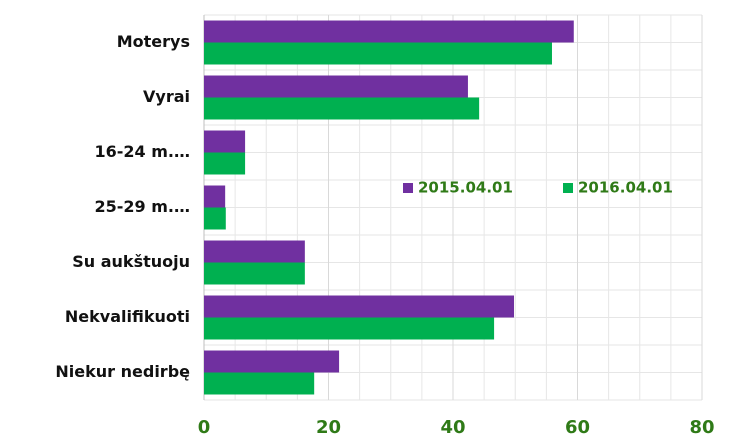  What do you see at coordinates (166, 96) in the screenshot?
I see `category-label: Vyrai` at bounding box center [166, 96].